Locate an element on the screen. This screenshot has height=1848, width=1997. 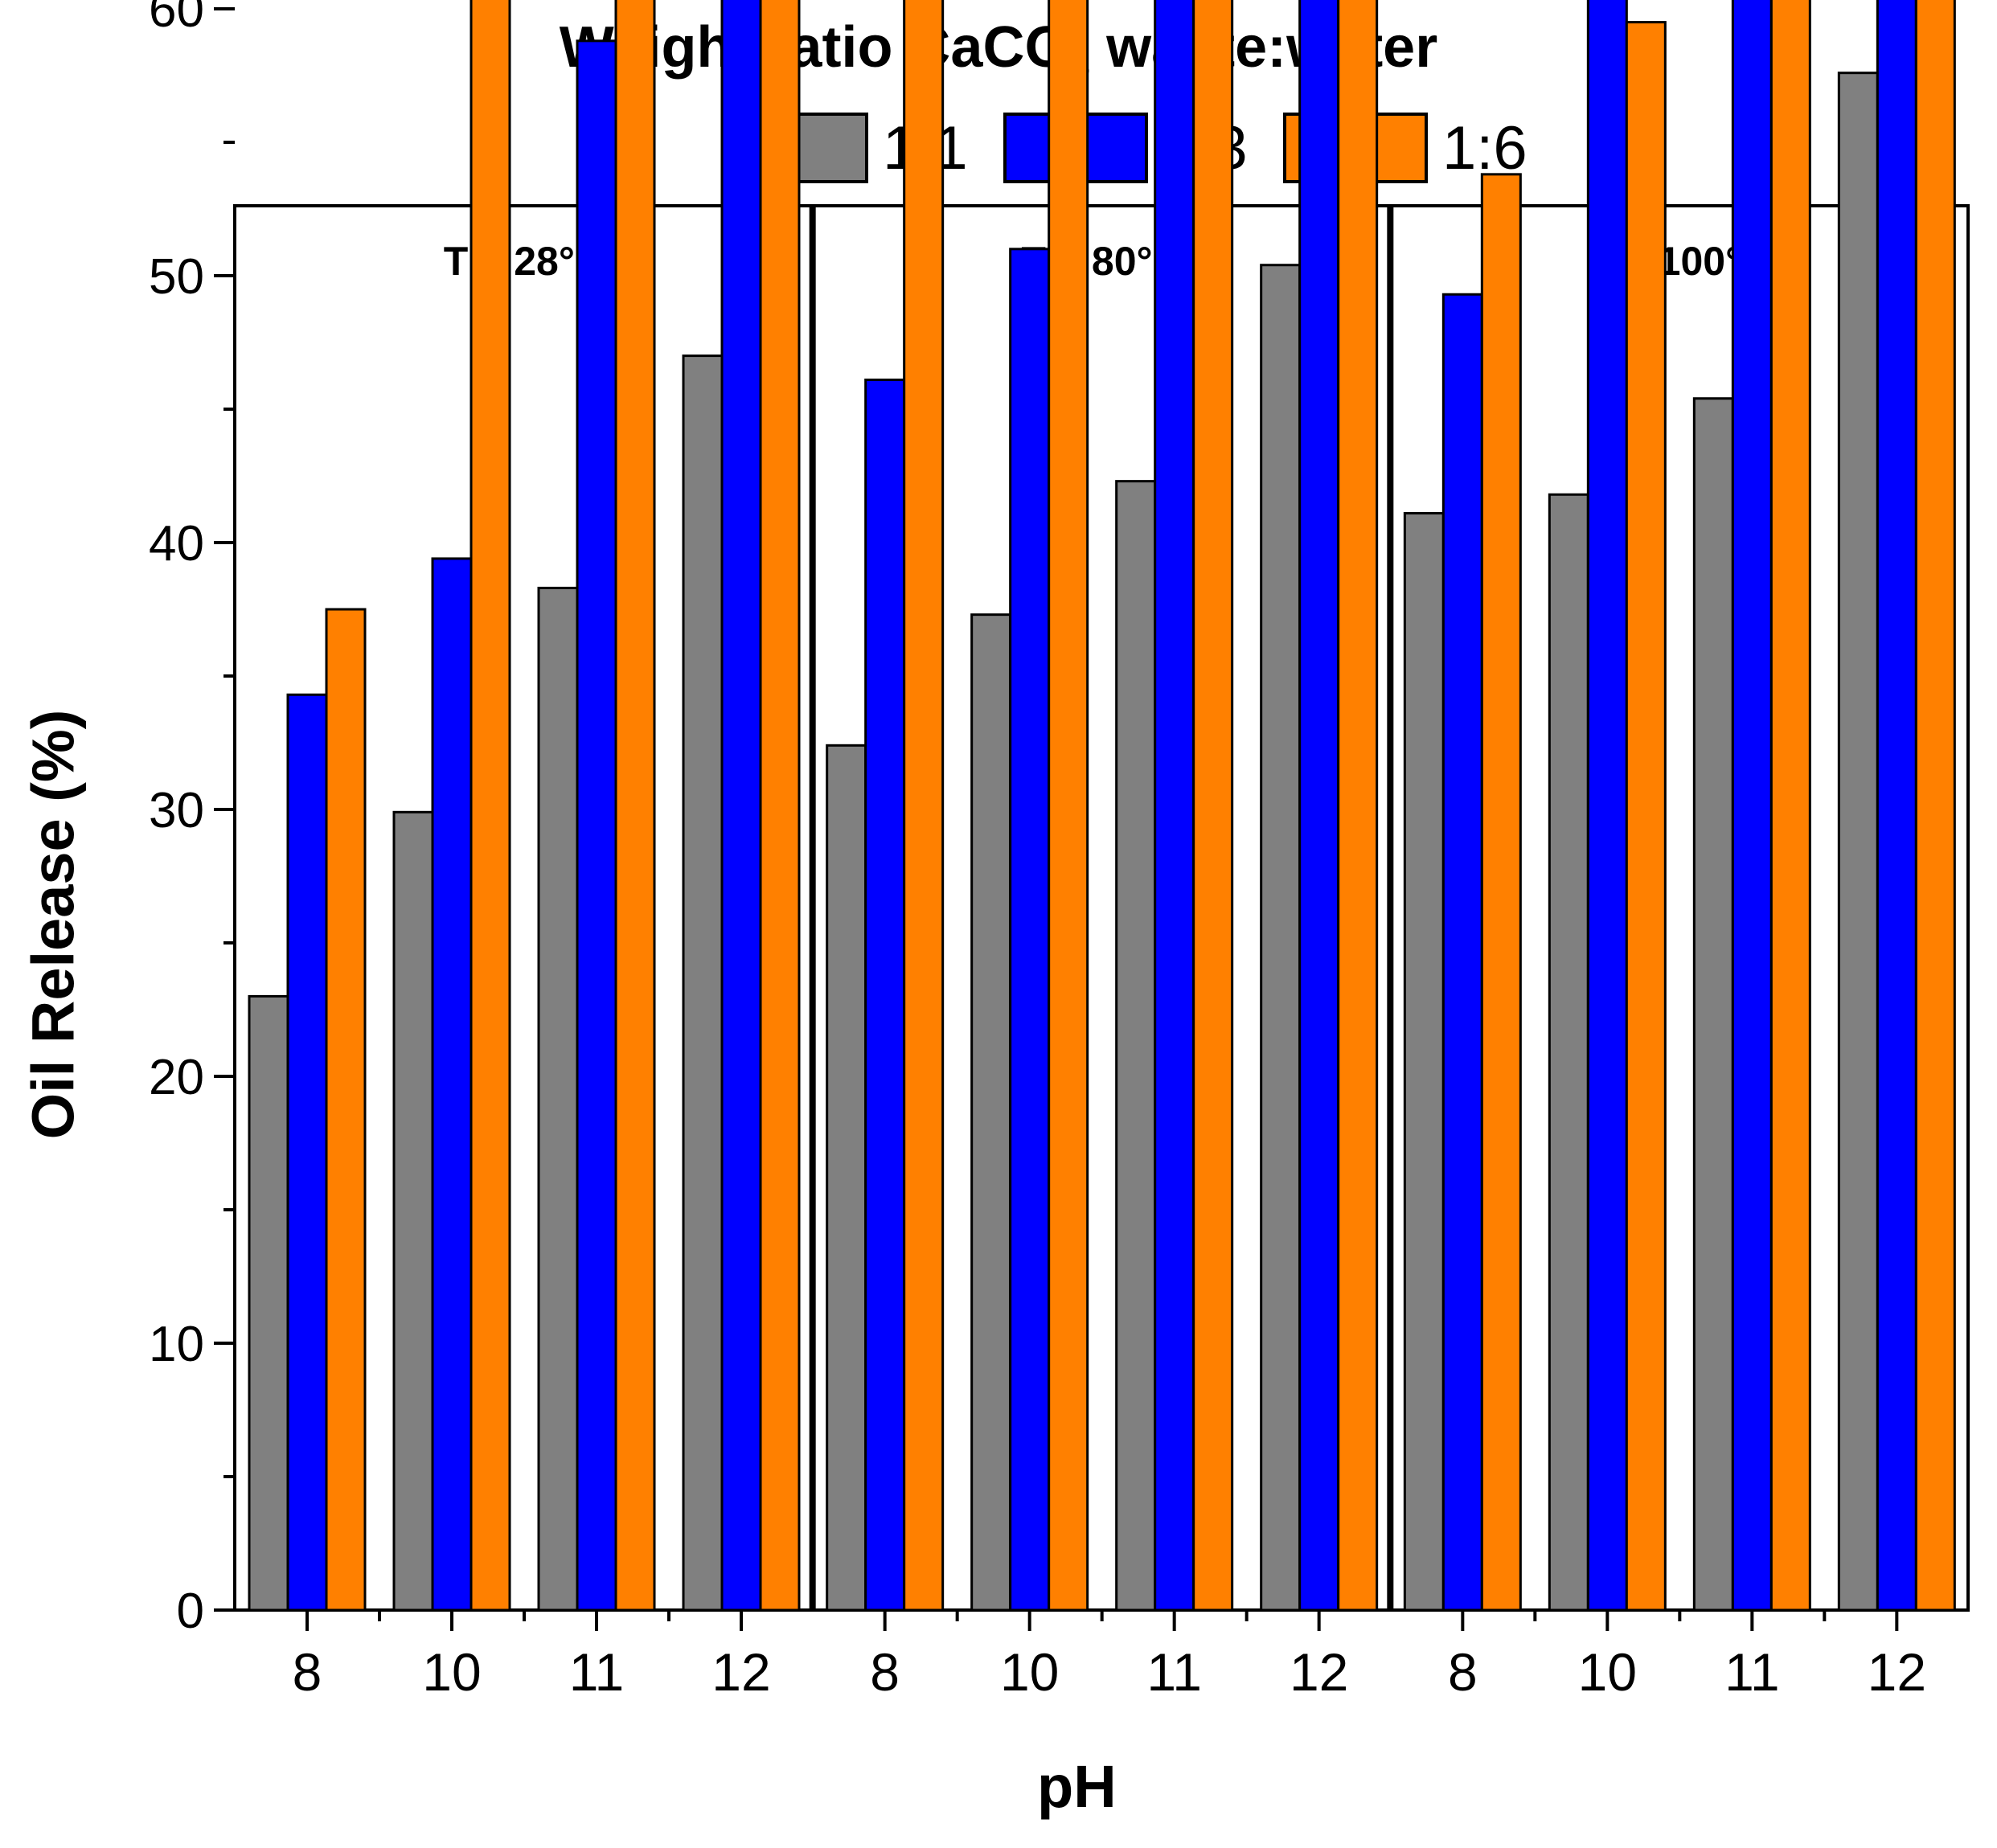
y-tick-label: 60 is located at coordinates (176, 19).